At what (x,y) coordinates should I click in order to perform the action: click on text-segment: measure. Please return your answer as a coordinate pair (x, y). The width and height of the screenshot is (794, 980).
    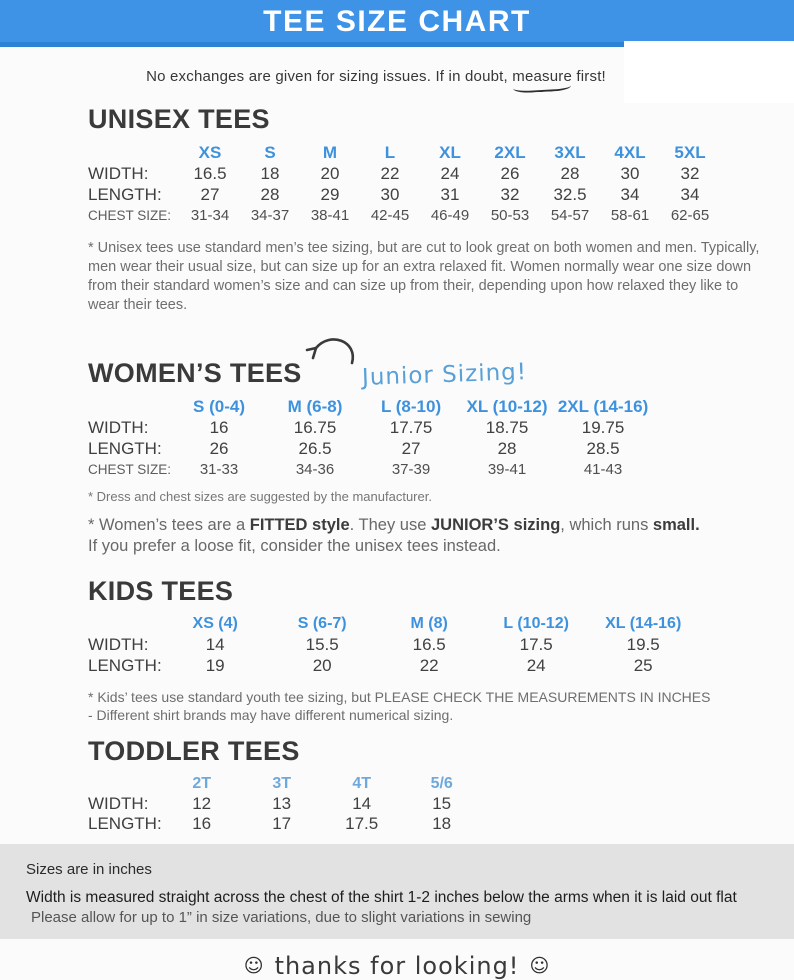
    Looking at the image, I should click on (542, 76).